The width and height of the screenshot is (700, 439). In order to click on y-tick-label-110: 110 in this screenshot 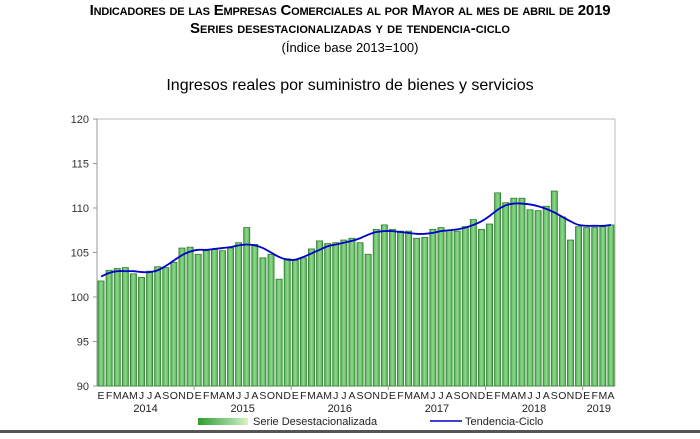, I will do `click(80, 209)`.